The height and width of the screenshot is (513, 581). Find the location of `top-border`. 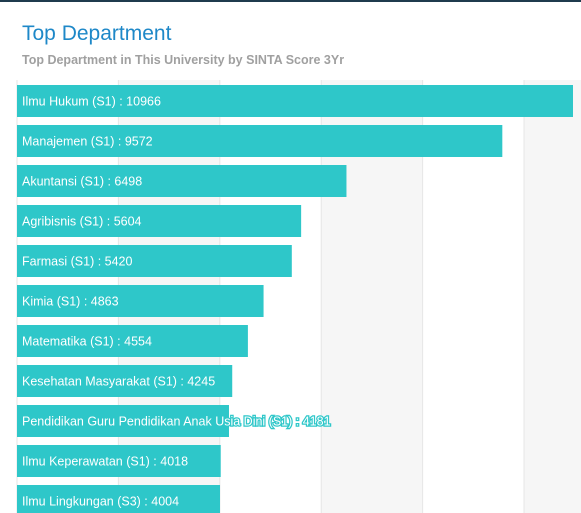

top-border is located at coordinates (290, 1).